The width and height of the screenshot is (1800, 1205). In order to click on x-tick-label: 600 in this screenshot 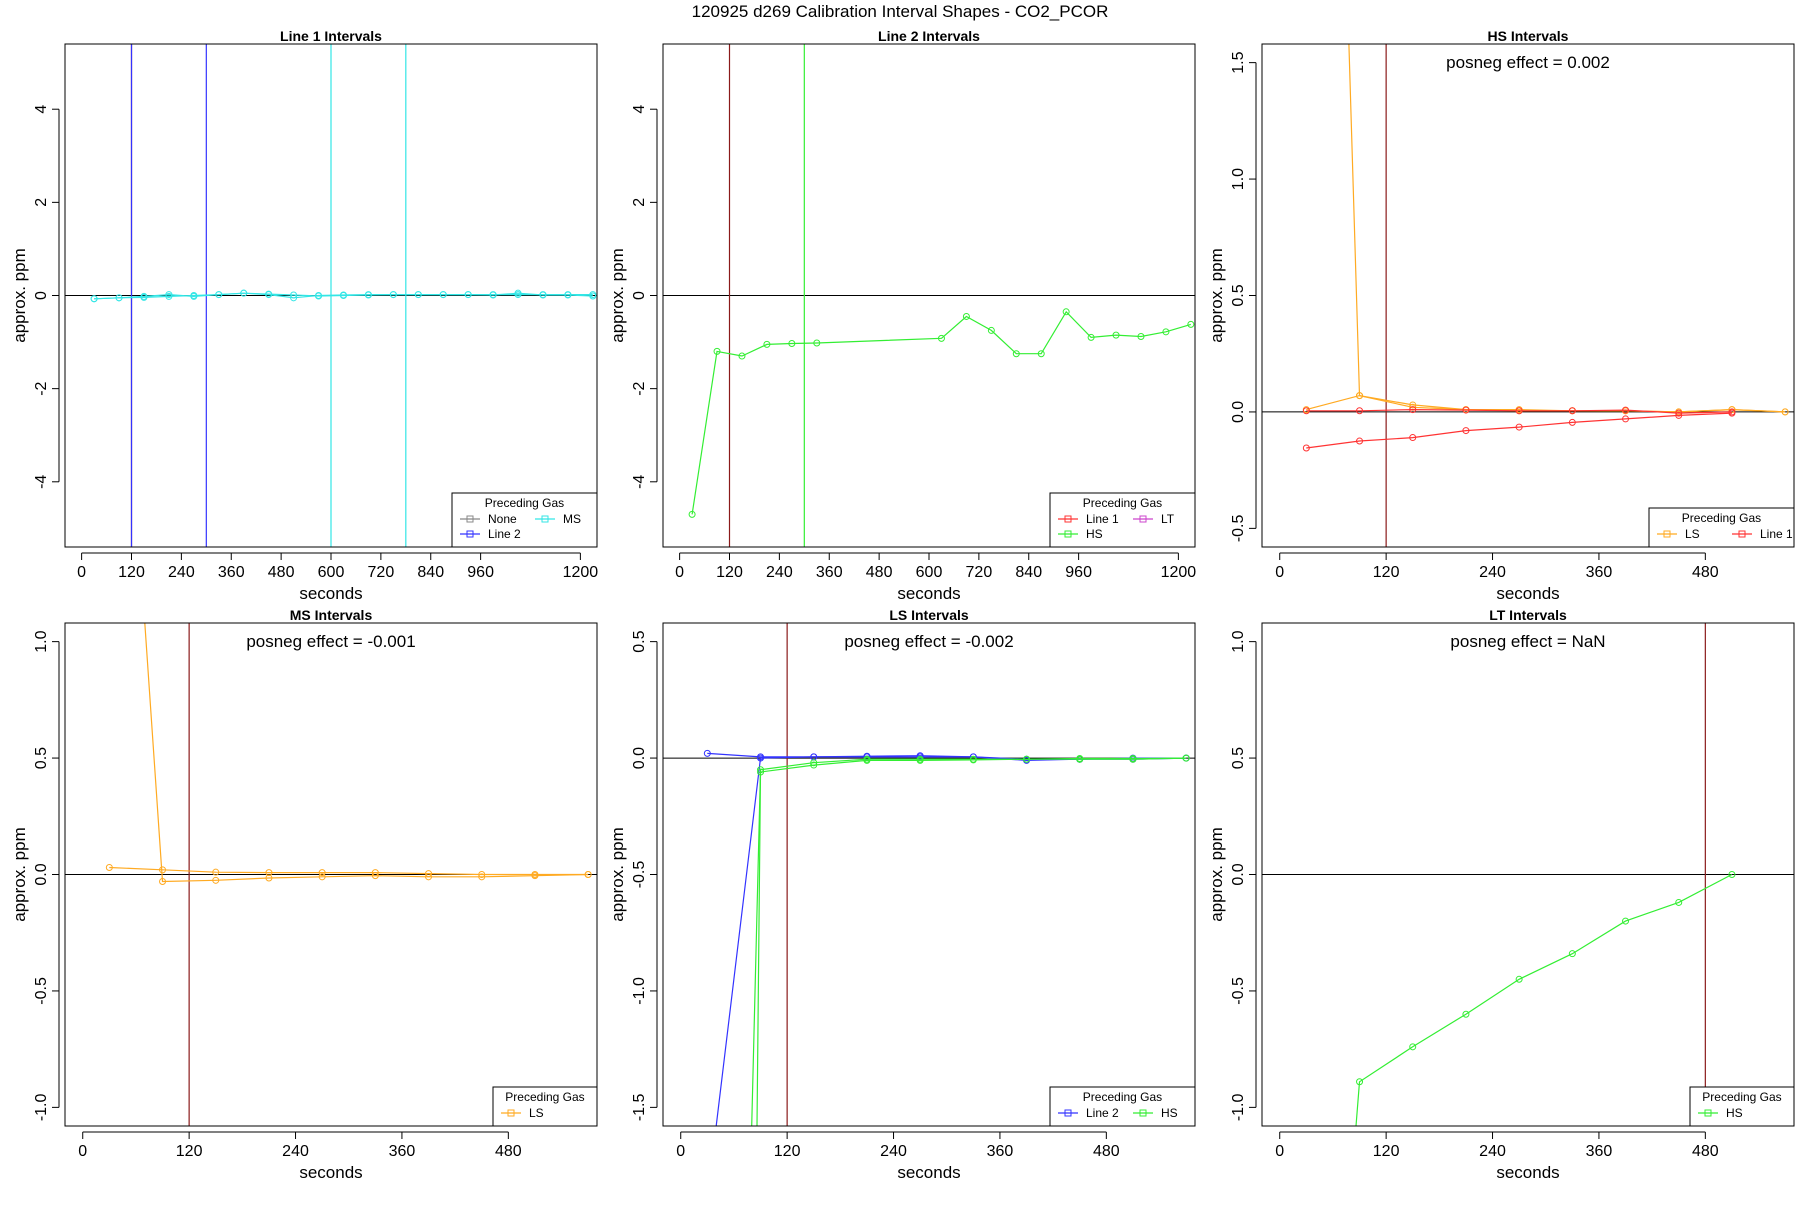, I will do `click(929, 572)`.